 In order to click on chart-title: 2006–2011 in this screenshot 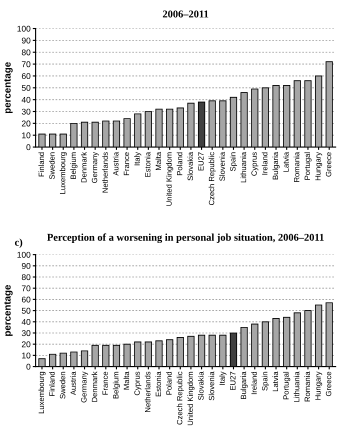, I will do `click(185, 14)`.